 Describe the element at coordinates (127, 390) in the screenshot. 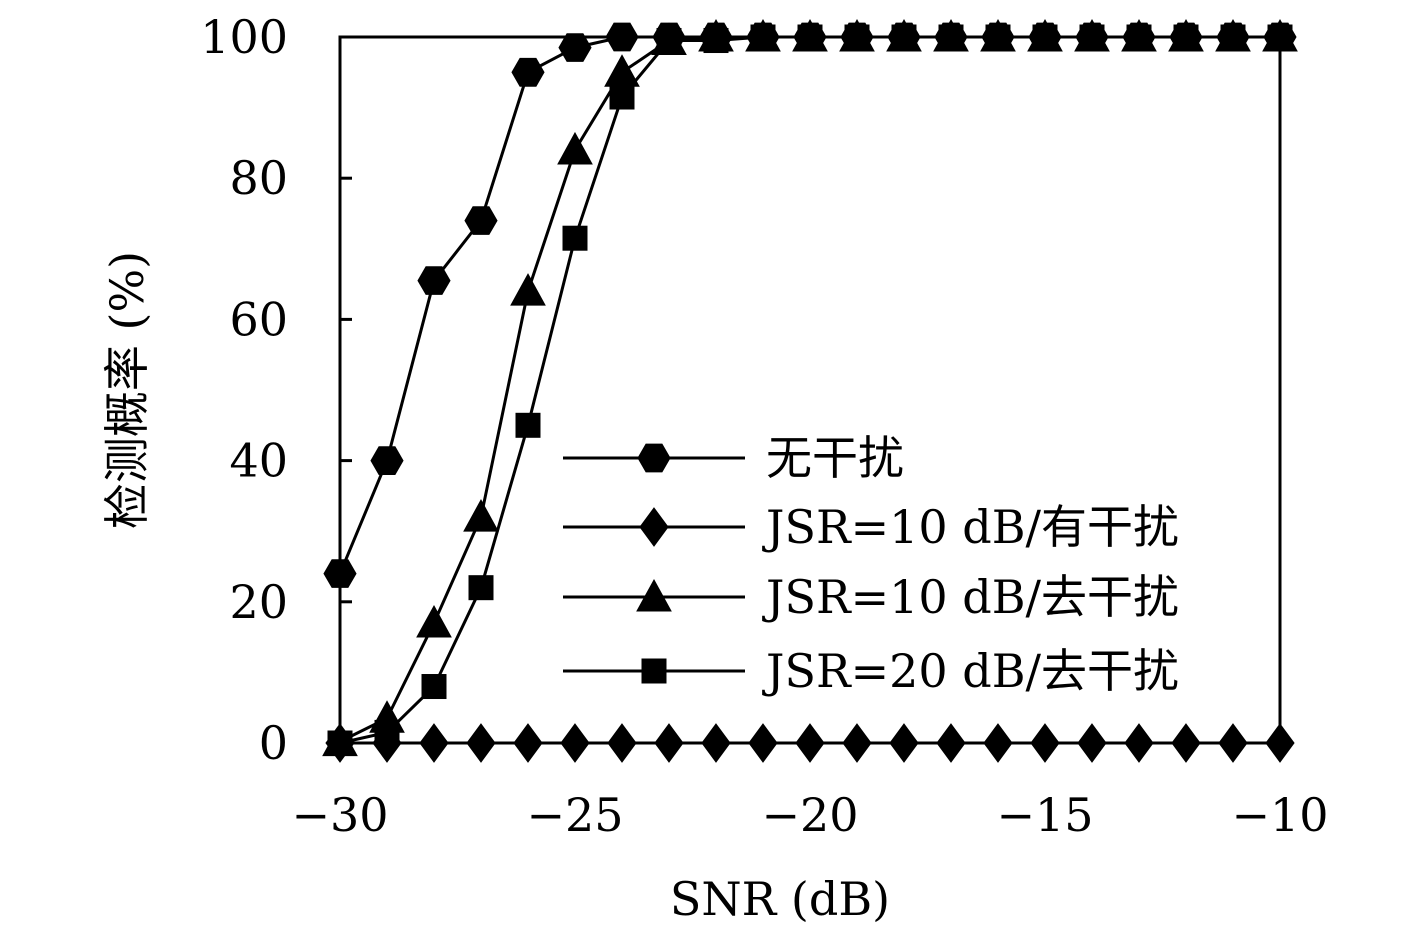

I see `y-axis-title: 检测概率 (%)` at that location.